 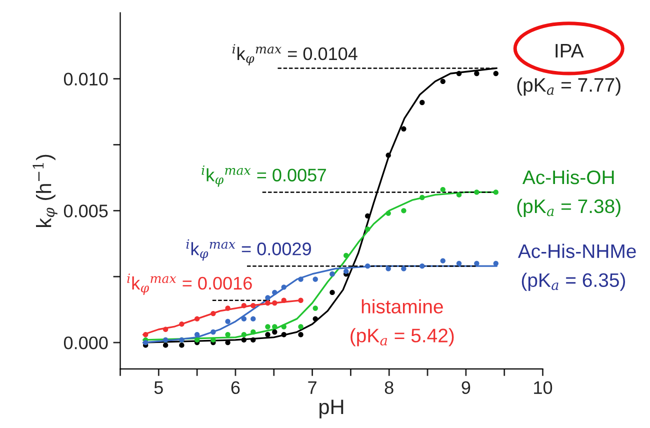 What do you see at coordinates (577, 251) in the screenshot?
I see `annotation: Ac-His-NHMe` at bounding box center [577, 251].